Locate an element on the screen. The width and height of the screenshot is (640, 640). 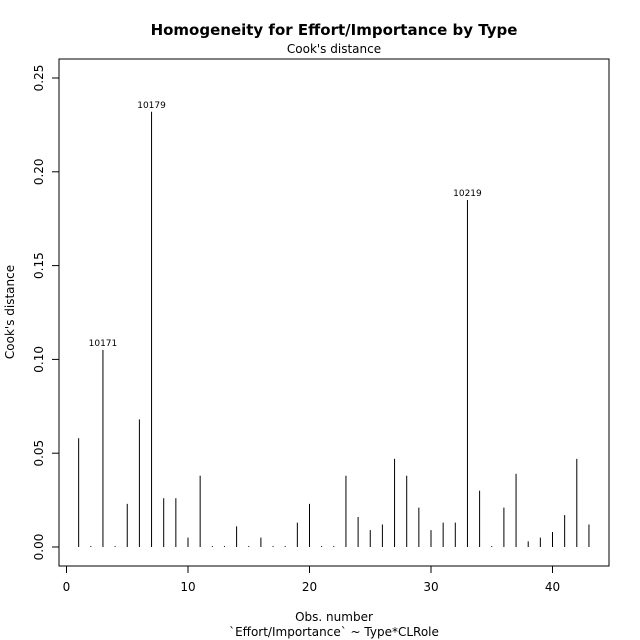
y-tick-label: 0.25 is located at coordinates (39, 78).